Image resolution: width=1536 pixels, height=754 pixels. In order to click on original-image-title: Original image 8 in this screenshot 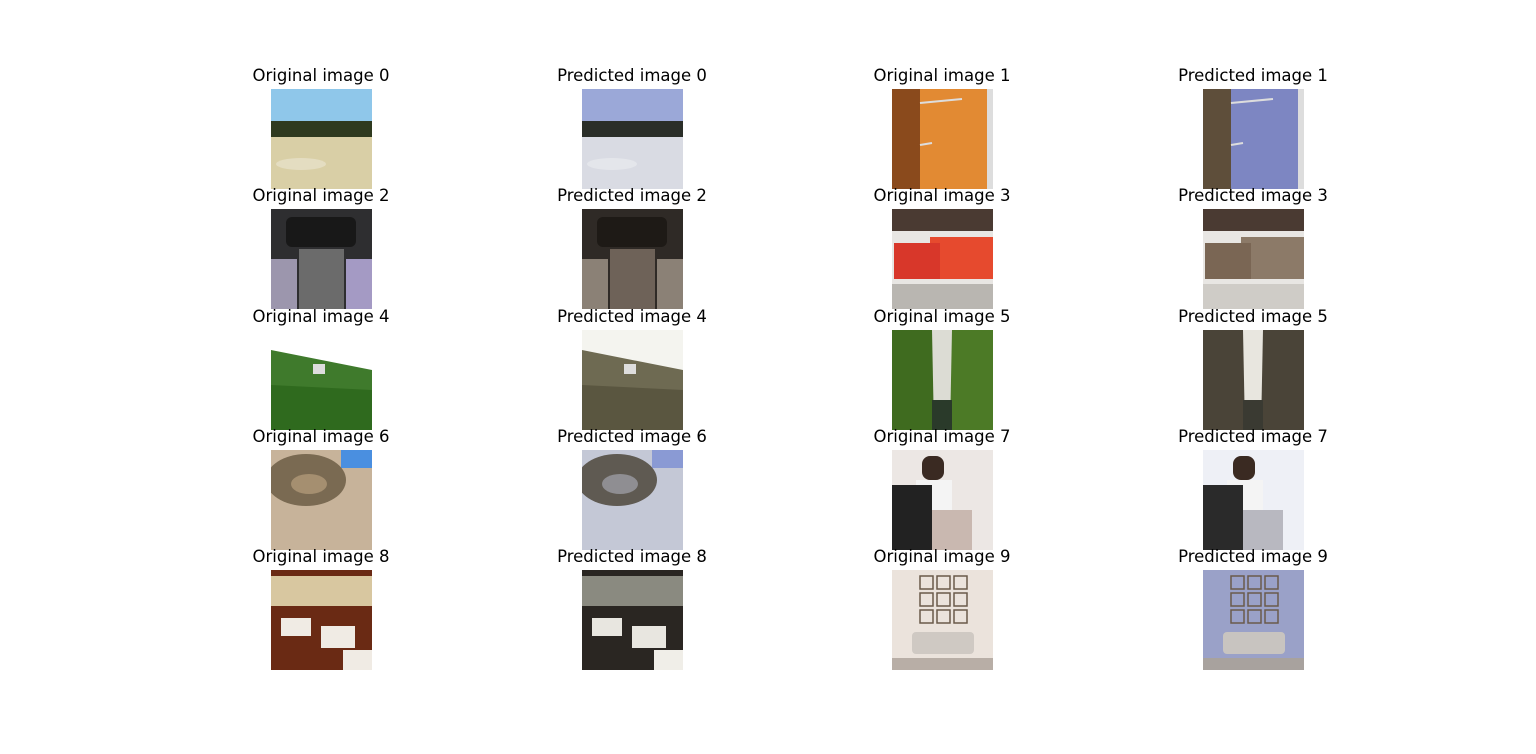, I will do `click(321, 556)`.